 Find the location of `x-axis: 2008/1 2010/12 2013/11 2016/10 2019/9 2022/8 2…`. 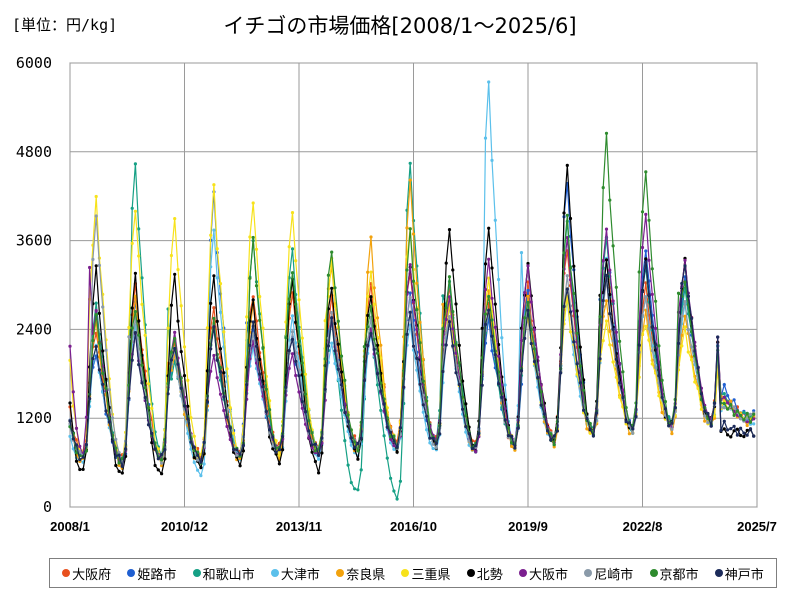

x-axis: 2008/1 2010/12 2013/11 2016/10 2019/9 2022/8 2… is located at coordinates (413, 526).